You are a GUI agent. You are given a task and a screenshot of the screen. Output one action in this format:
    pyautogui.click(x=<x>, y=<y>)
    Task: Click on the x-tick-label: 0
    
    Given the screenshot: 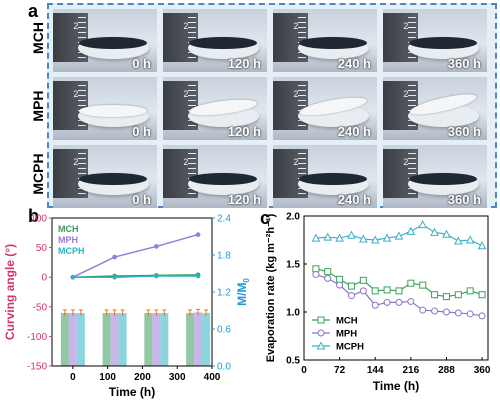 What is the action you would take?
    pyautogui.click(x=73, y=377)
    